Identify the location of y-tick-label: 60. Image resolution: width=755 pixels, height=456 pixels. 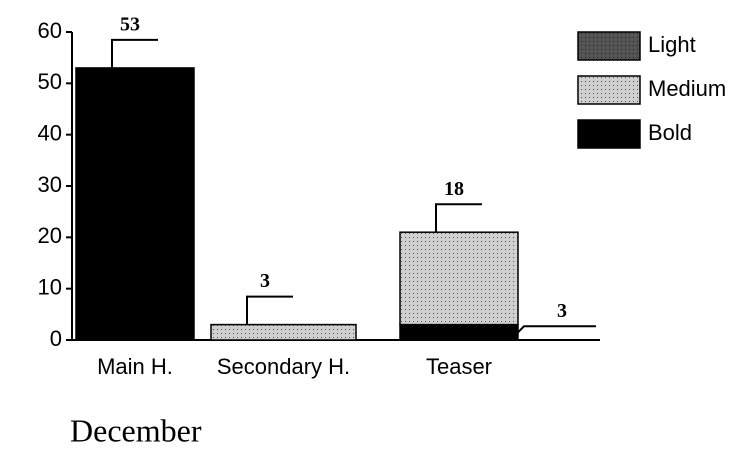
(50, 30).